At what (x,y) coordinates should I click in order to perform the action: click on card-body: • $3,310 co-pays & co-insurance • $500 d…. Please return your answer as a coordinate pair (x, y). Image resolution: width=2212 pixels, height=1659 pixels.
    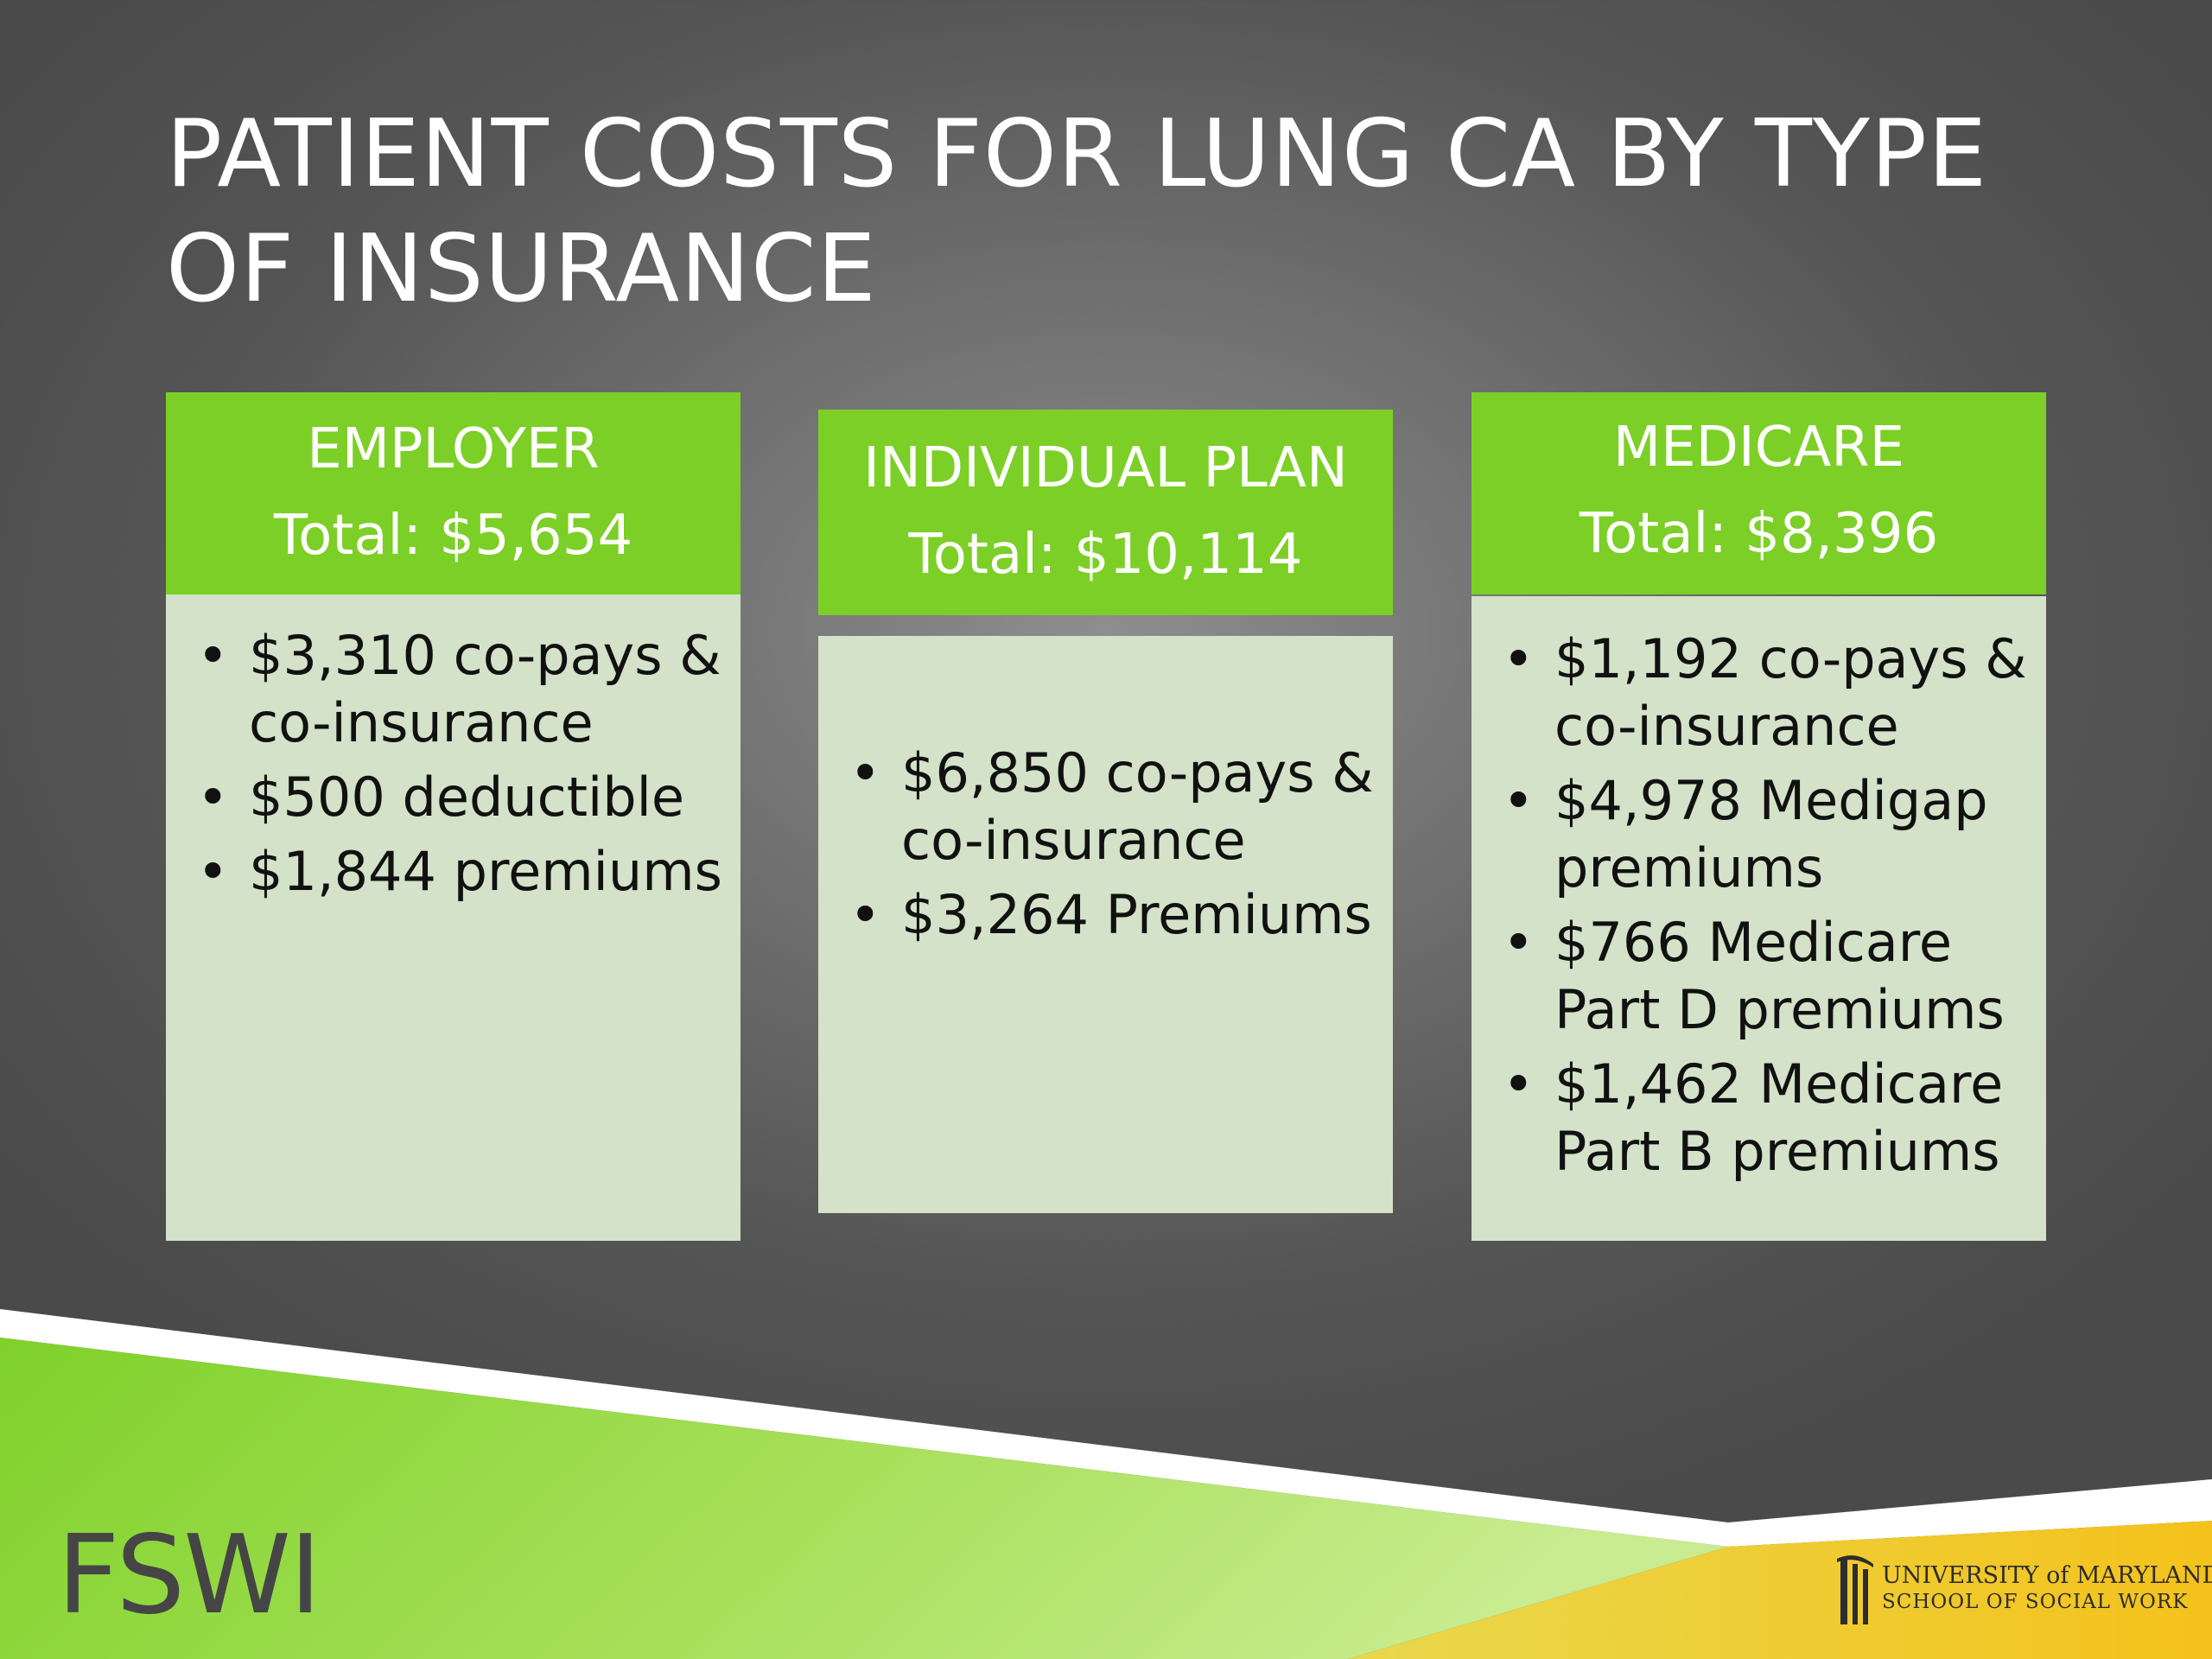
    Looking at the image, I should click on (453, 917).